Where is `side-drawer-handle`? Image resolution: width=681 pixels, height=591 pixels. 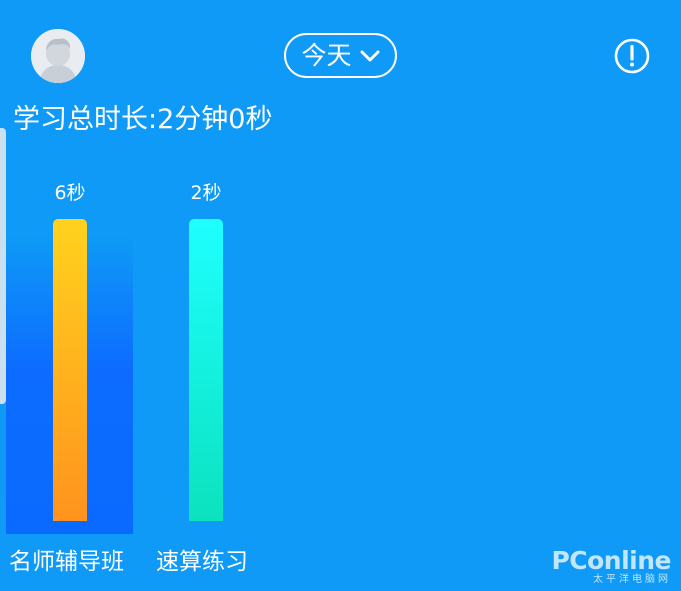
side-drawer-handle is located at coordinates (3, 266).